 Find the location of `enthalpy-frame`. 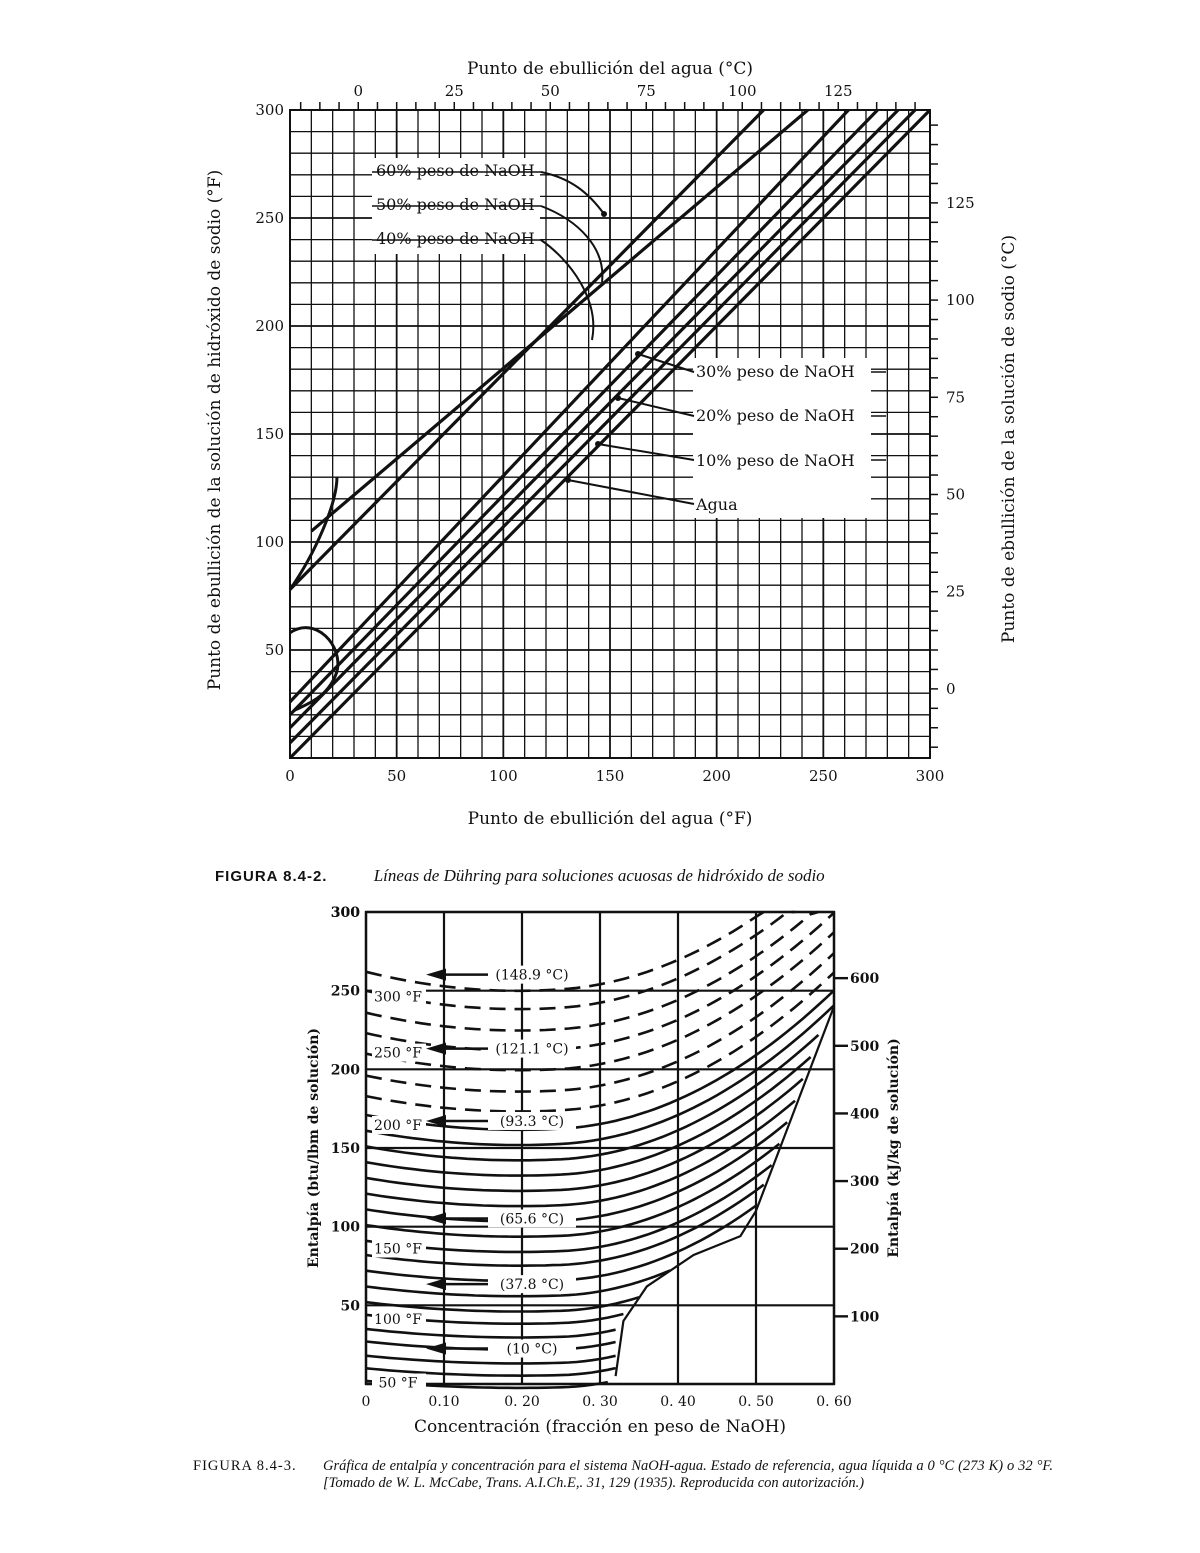

enthalpy-frame is located at coordinates (600, 1148).